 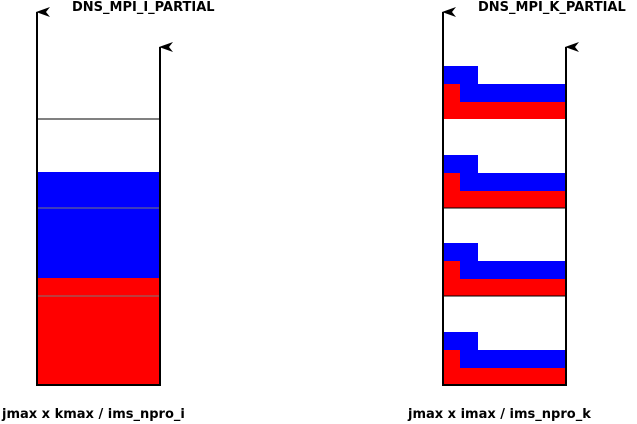 What do you see at coordinates (93, 414) in the screenshot?
I see `left-caption: jmax x kmax / ims_npro_i` at bounding box center [93, 414].